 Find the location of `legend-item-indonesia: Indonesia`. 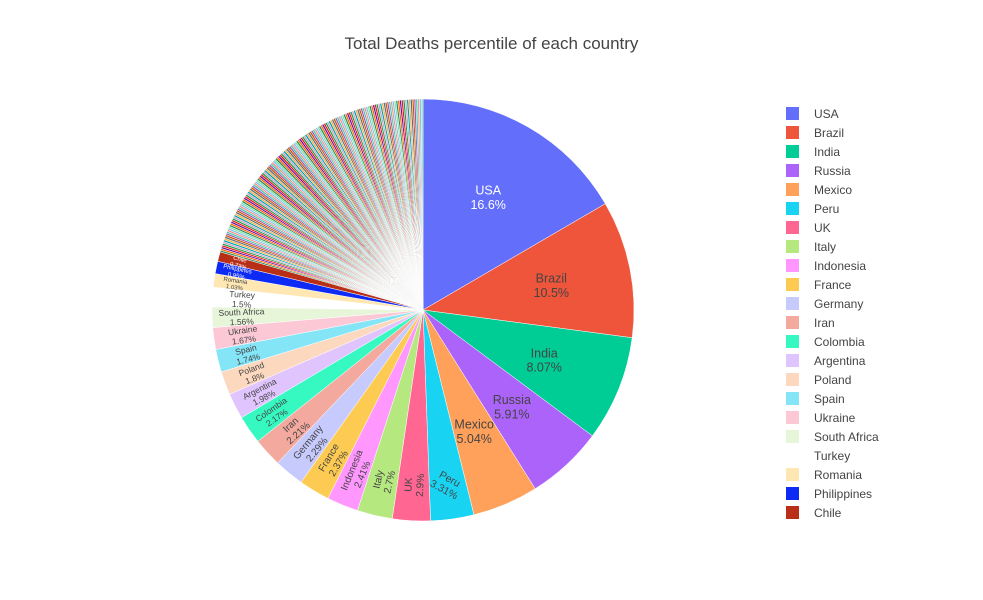

legend-item-indonesia: Indonesia is located at coordinates (832, 265).